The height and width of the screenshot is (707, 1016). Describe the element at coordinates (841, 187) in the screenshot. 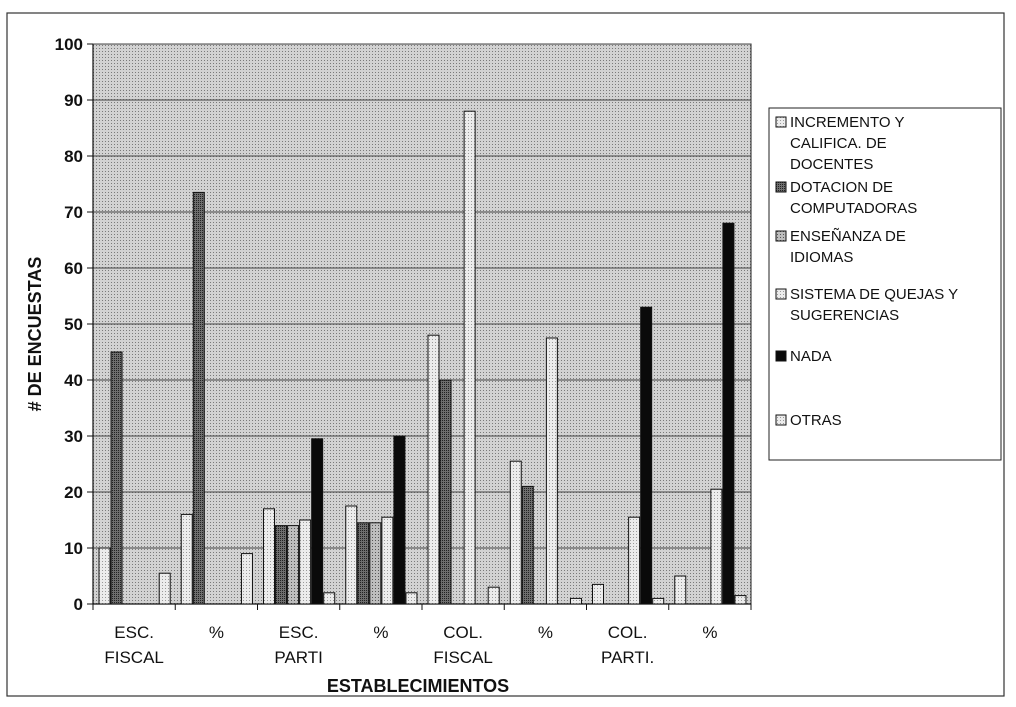

I see `legend-label: DOTACION DE` at that location.